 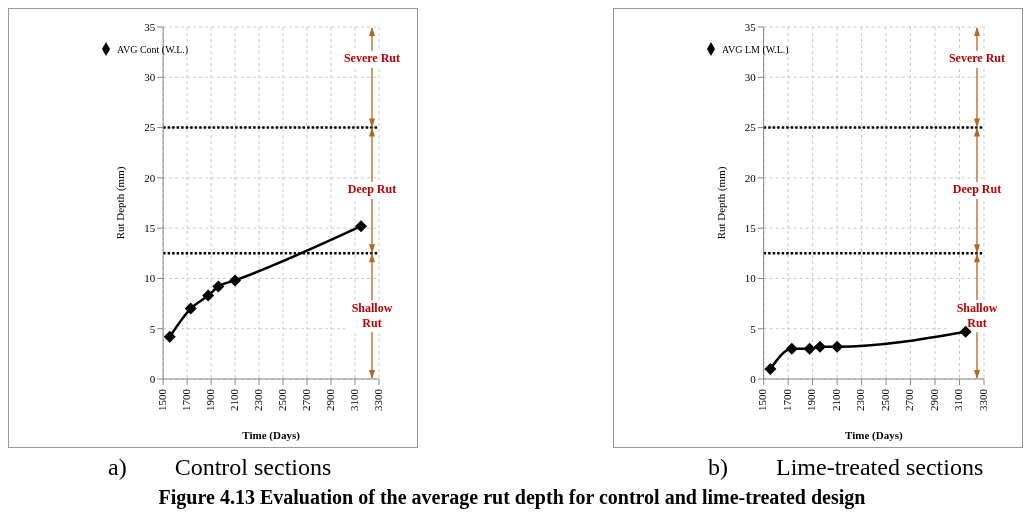 What do you see at coordinates (512, 497) in the screenshot?
I see `caption: Figure 4.13 Evaluation of the average rut depth for control and lime-treated design` at bounding box center [512, 497].